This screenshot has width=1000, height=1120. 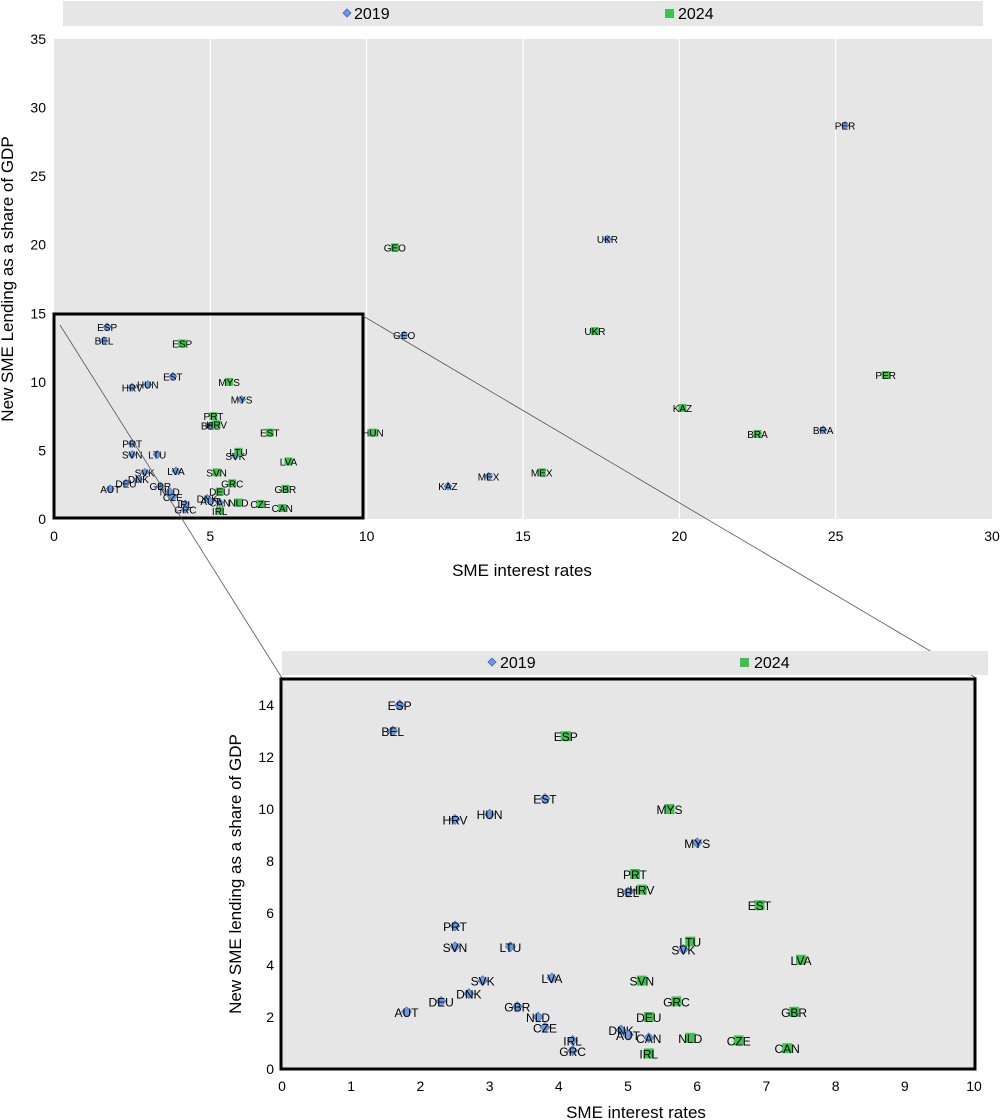 I want to click on x-tick-5: 5, so click(x=210, y=536).